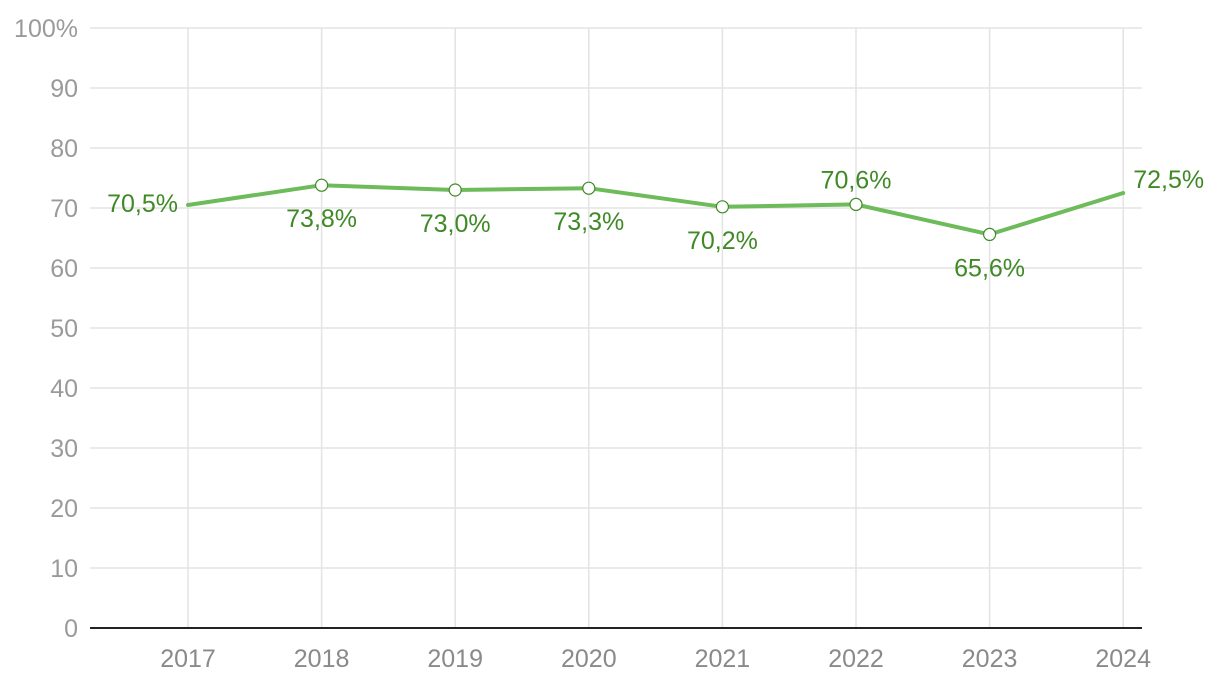 The image size is (1220, 692). I want to click on y-tick-label: 50, so click(64, 329).